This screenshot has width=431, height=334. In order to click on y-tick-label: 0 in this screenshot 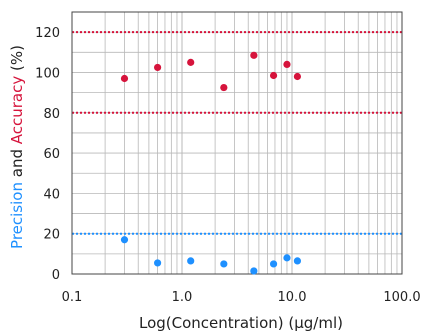, I will do `click(56, 275)`.